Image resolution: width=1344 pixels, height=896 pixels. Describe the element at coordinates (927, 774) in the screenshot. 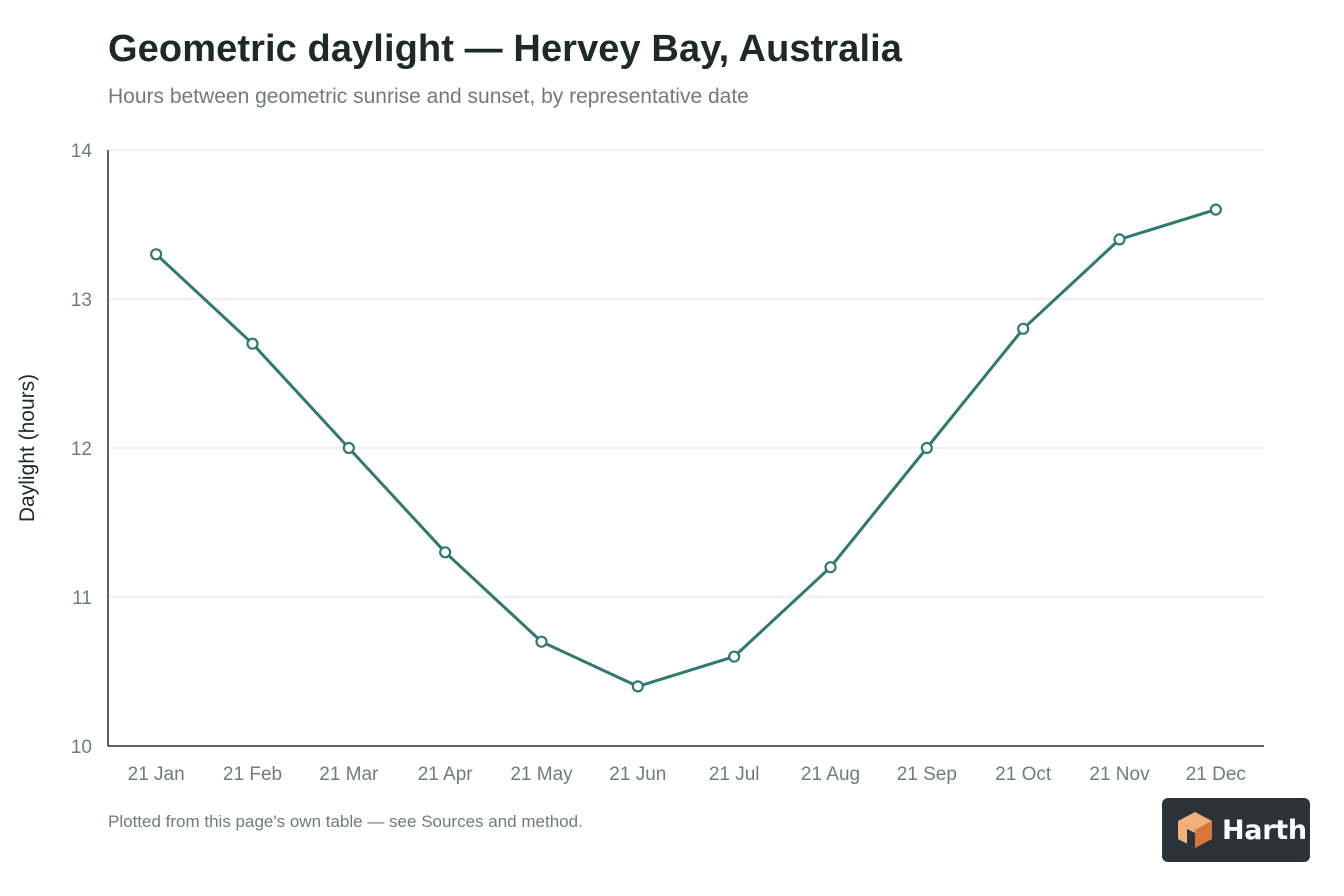

I see `x-tick-label: 21 Sep` at that location.